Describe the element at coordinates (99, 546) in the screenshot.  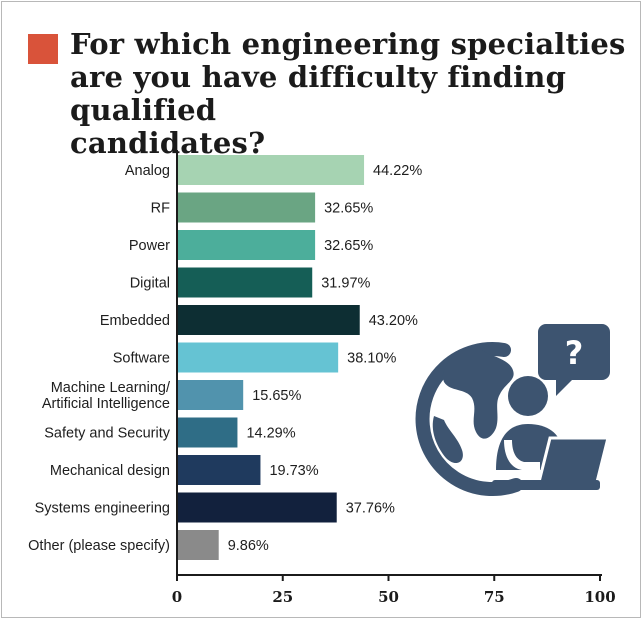
I see `category-label: Other (please specify)` at that location.